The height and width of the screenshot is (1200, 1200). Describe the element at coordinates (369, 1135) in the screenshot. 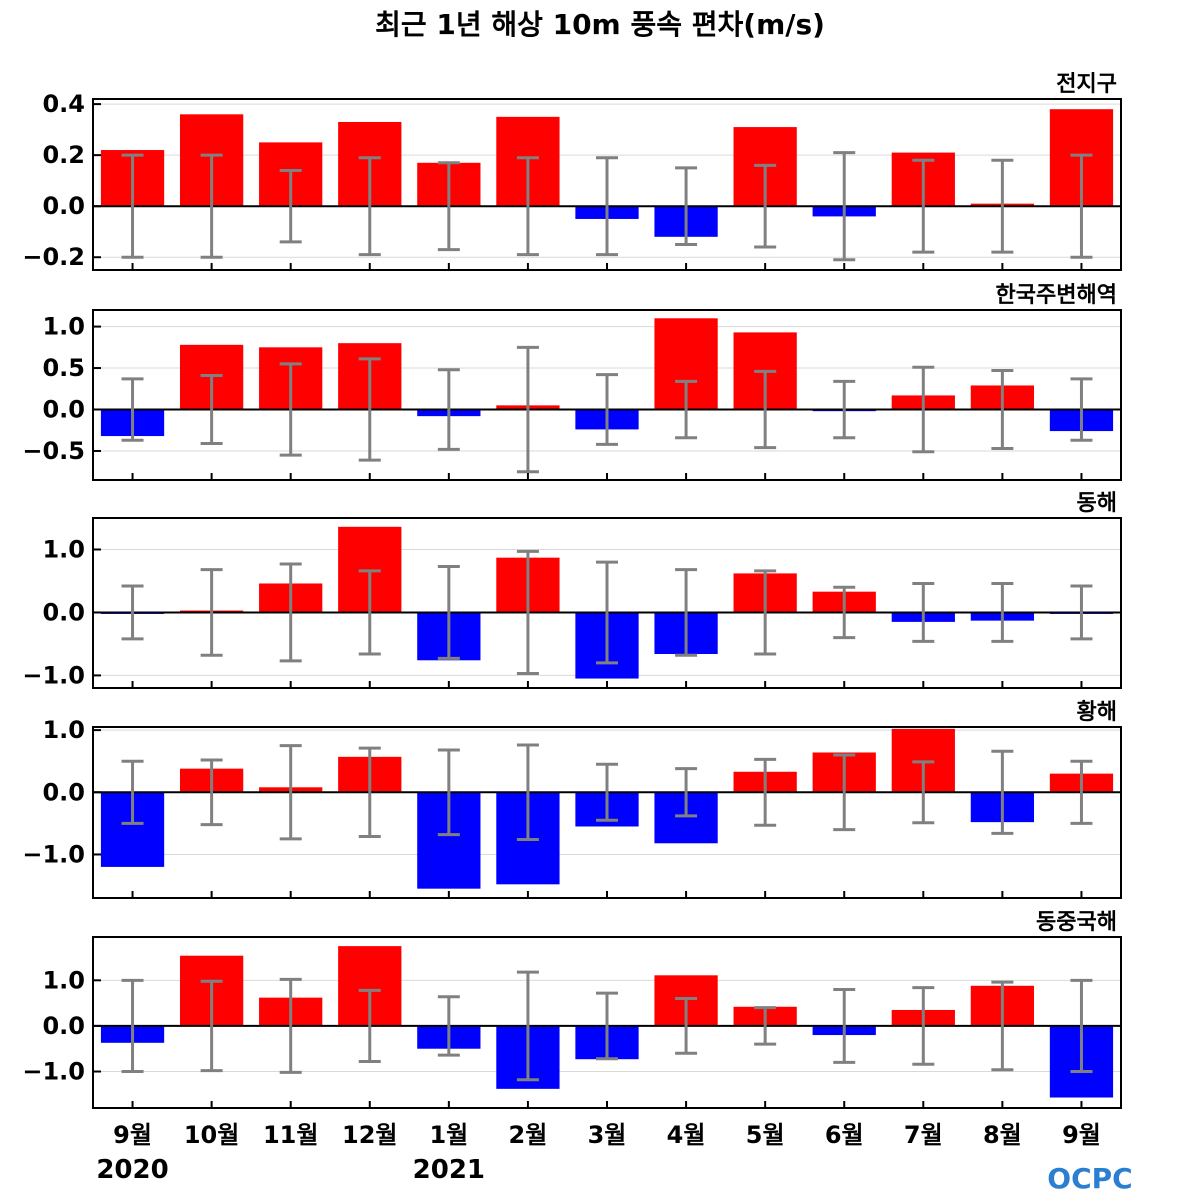

I see `x-tick-label: 12월` at that location.